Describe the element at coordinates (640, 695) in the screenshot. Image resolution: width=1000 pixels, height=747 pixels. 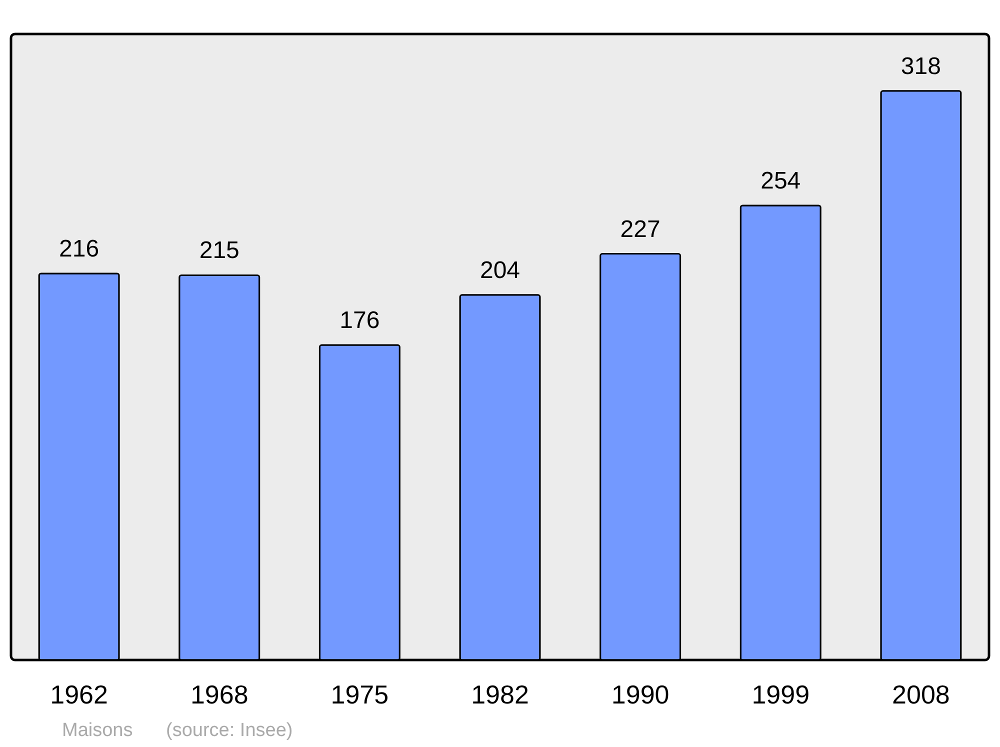
I see `x-tick-label: 1990` at that location.